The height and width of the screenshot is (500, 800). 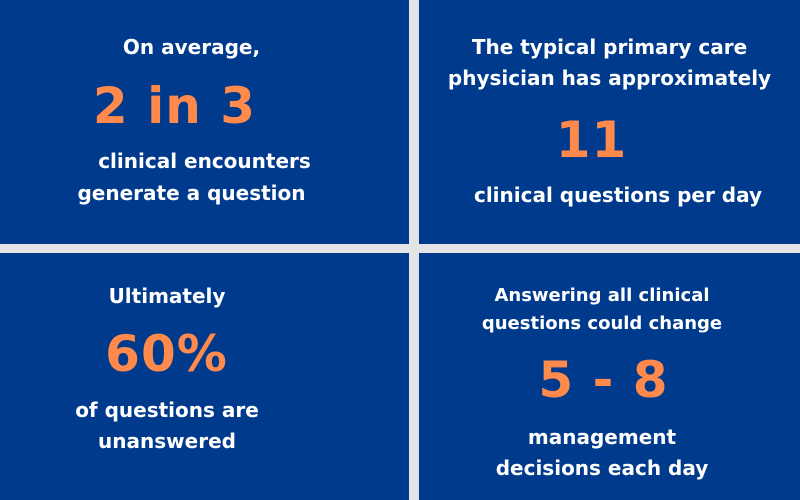 What do you see at coordinates (602, 295) in the screenshot?
I see `panel-intro-line-1: Answering all clinical` at bounding box center [602, 295].